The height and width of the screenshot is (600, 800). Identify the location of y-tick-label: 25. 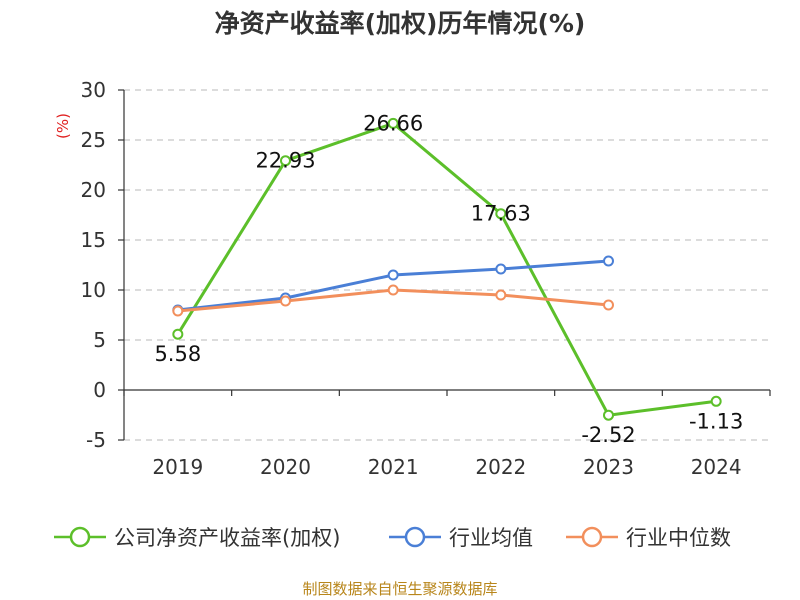
(93, 140).